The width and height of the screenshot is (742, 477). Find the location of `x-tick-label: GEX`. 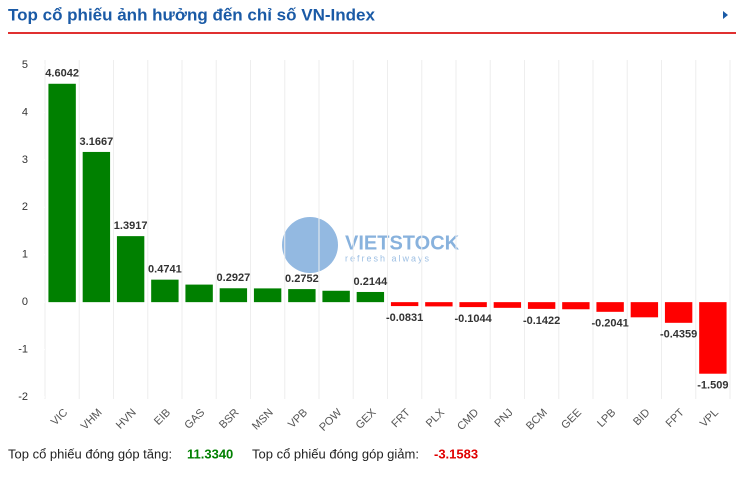

x-tick-label: GEX is located at coordinates (366, 418).